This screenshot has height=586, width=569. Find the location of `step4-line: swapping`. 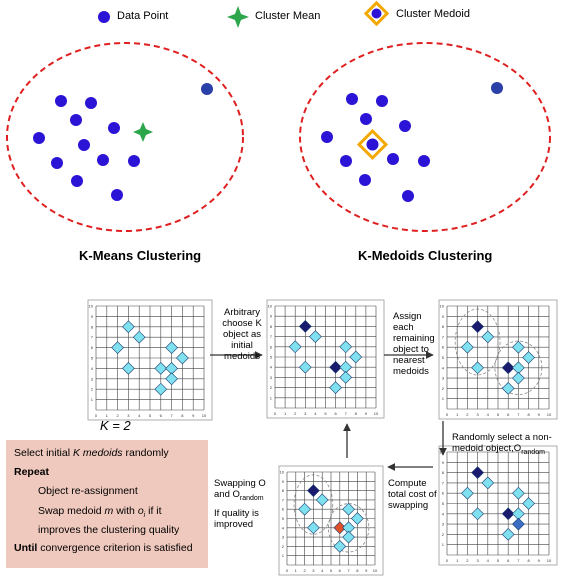

step4-line: swapping is located at coordinates (408, 505).